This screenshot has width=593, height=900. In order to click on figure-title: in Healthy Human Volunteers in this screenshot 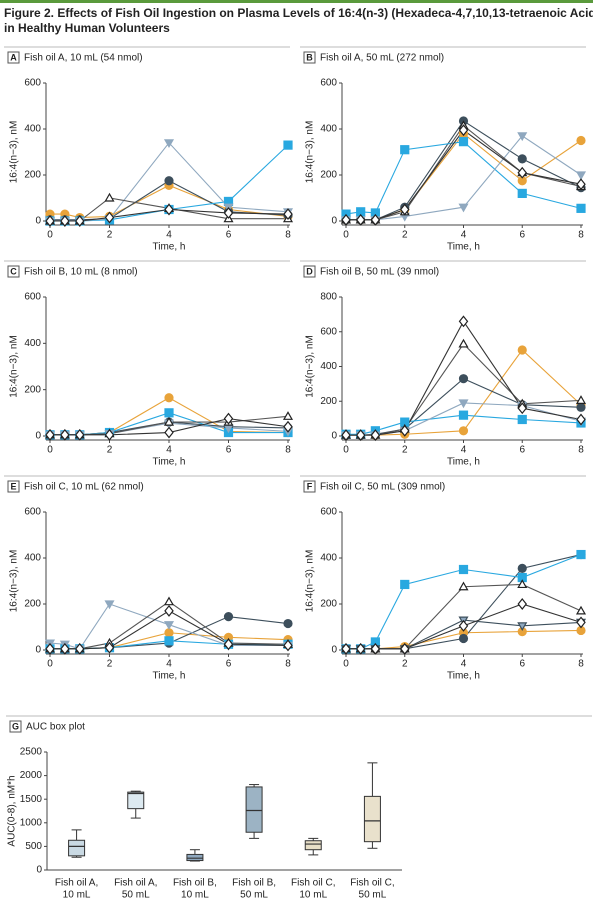, I will do `click(87, 28)`.